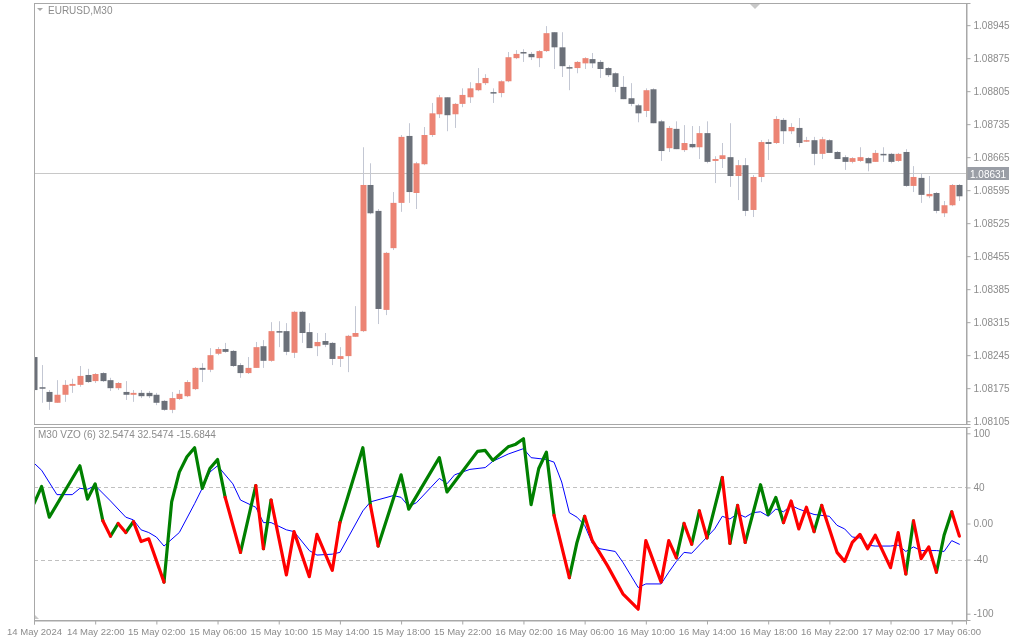 Image resolution: width=1024 pixels, height=640 pixels. What do you see at coordinates (891, 632) in the screenshot?
I see `x-tick-label: 17 May 02:00` at bounding box center [891, 632].